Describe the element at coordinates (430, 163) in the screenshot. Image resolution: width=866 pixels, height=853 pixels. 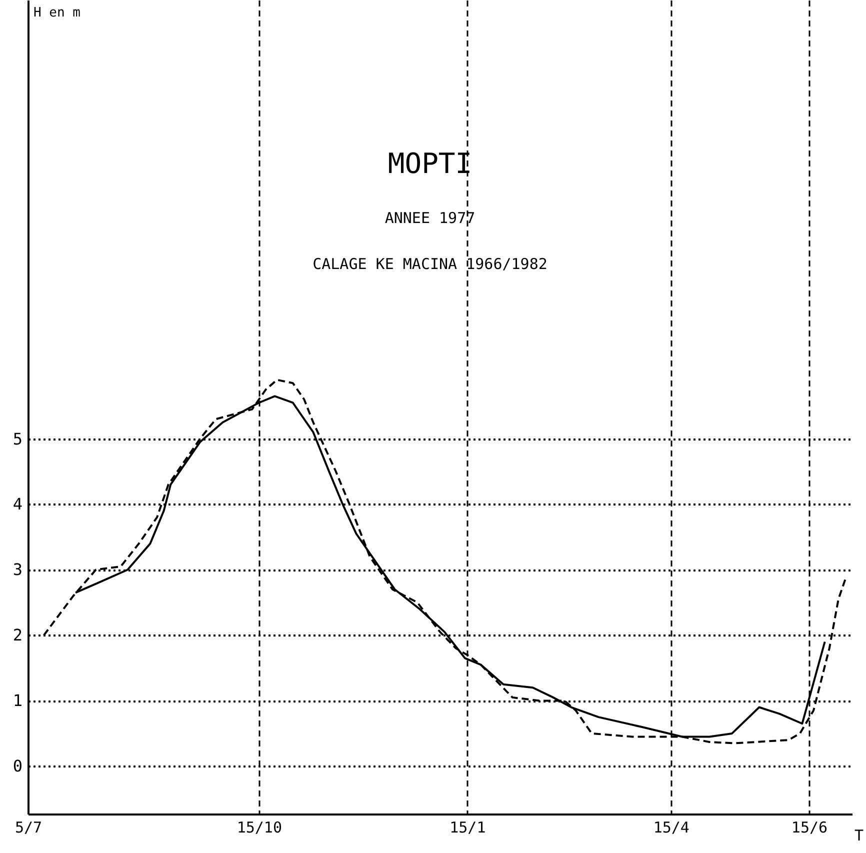
I see `text: MOPTI` at that location.